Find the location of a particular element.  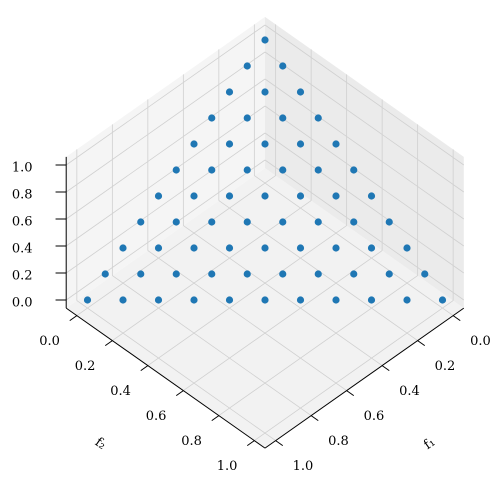

x-tick-label: 0.8 is located at coordinates (338, 441).